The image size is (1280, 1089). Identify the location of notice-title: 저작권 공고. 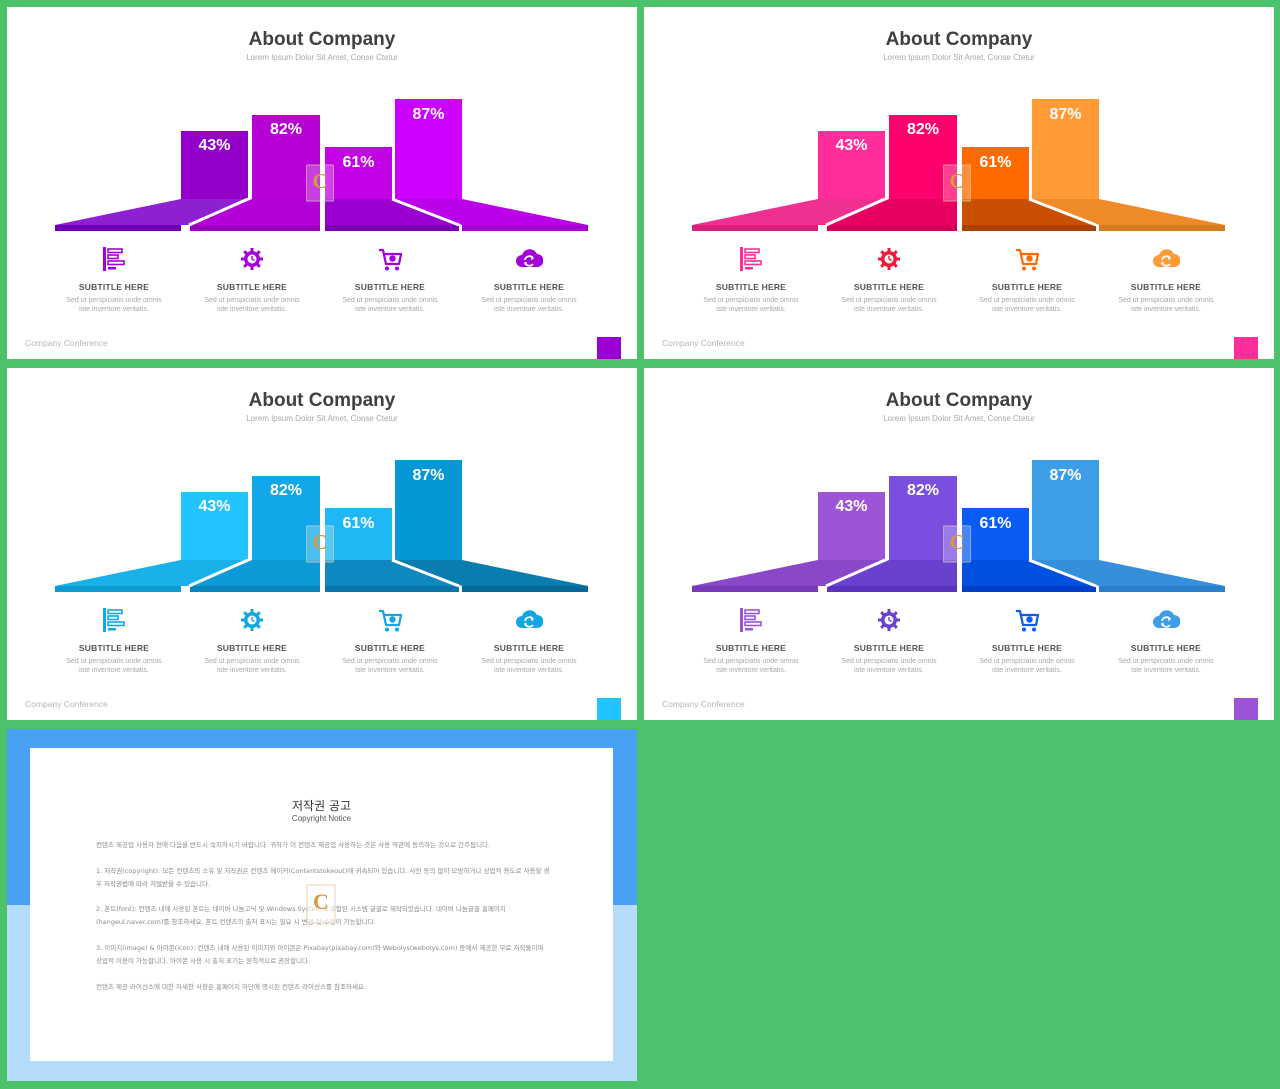
(321, 806).